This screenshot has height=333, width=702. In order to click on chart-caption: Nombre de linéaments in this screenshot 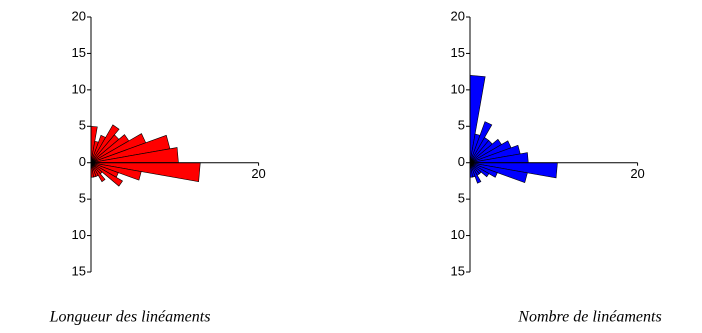, I will do `click(589, 317)`.